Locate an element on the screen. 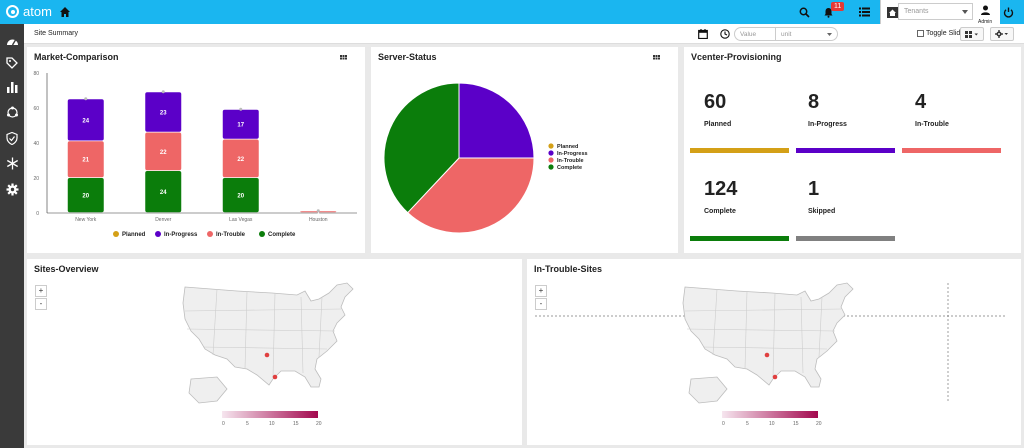  x-tick-label: Houston is located at coordinates (318, 220).